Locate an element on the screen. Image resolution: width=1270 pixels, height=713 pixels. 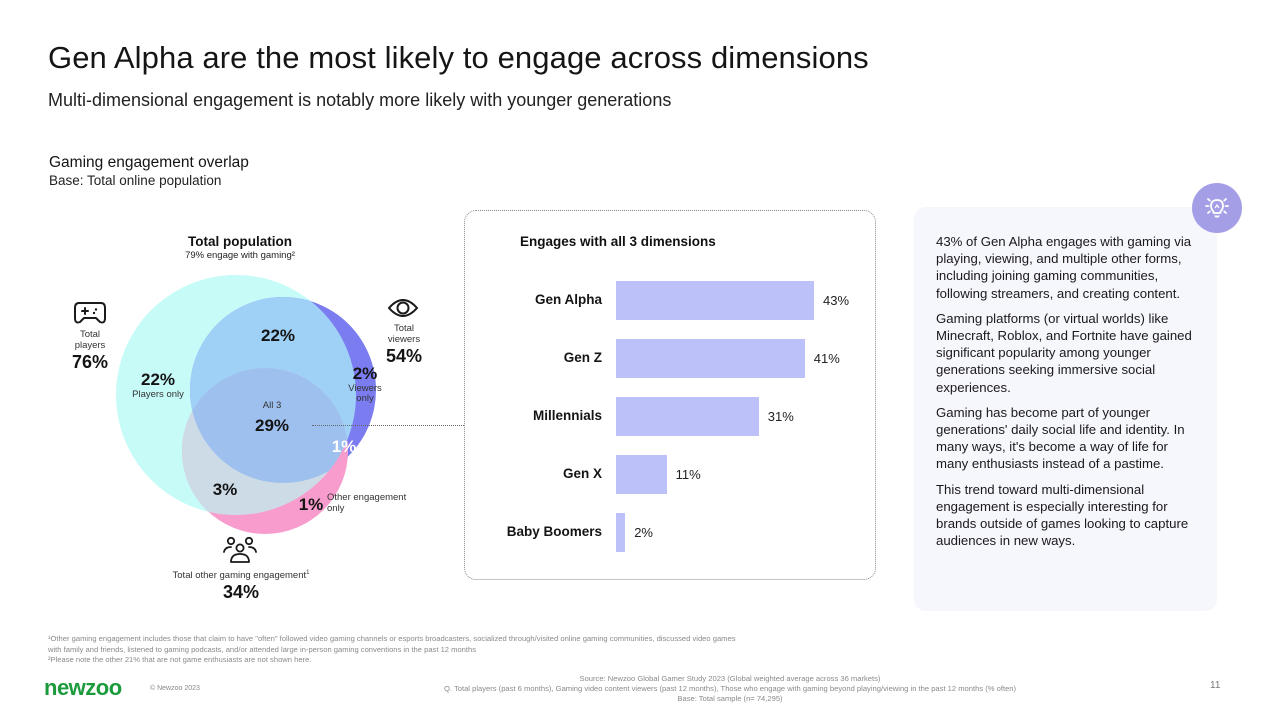
other-total-label: Total other gaming engagement1 34% is located at coordinates (241, 586).